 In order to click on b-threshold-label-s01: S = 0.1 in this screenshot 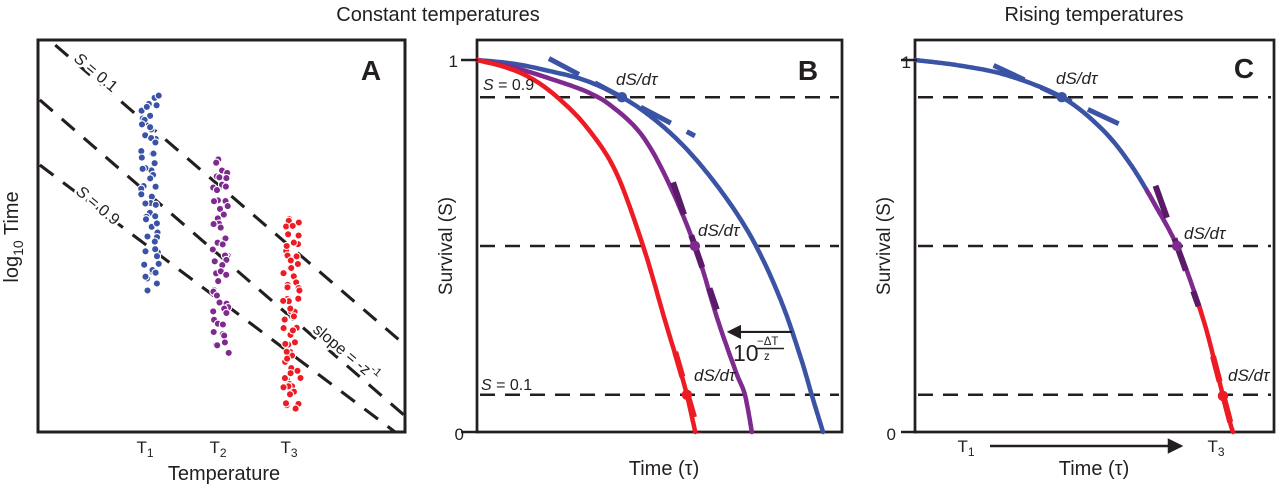, I will do `click(506, 385)`.